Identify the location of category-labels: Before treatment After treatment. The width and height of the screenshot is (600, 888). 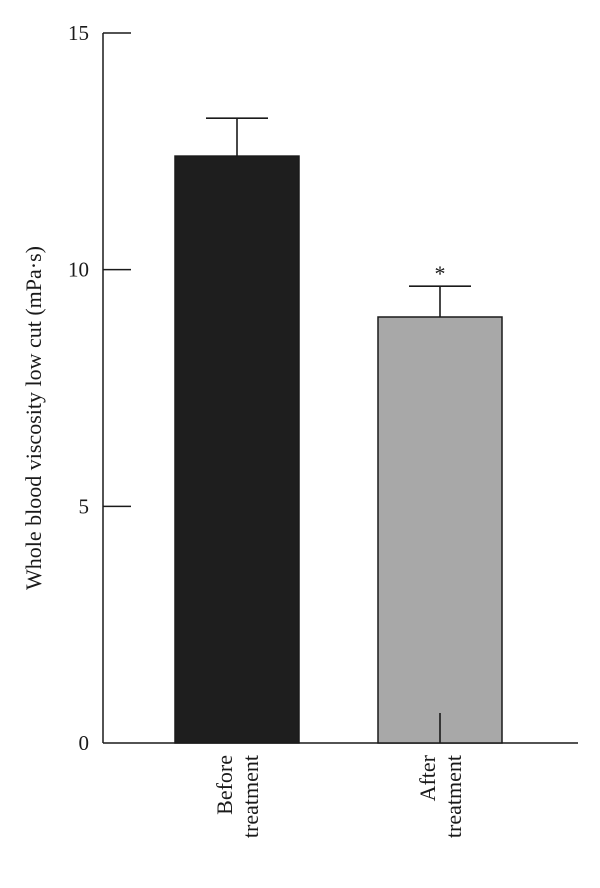
(339, 796).